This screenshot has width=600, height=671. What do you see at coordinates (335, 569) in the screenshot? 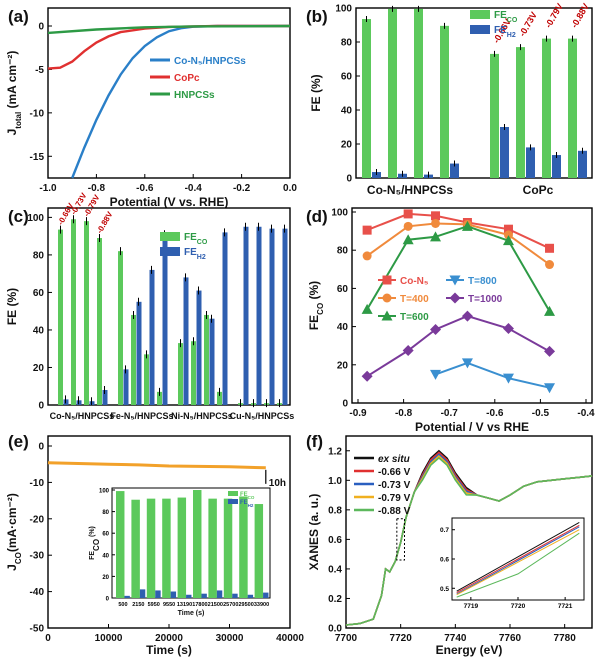
I see `y-tick-label: 0.4` at bounding box center [335, 569].